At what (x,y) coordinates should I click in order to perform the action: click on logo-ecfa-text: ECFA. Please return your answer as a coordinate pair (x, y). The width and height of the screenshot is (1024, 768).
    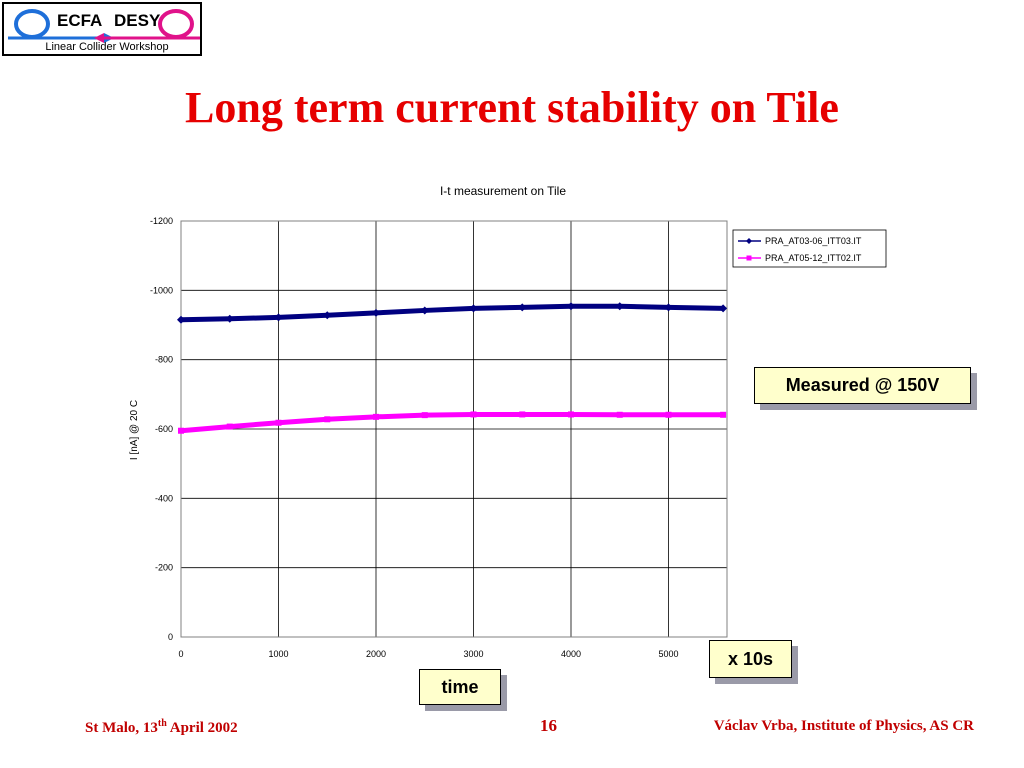
    Looking at the image, I should click on (80, 20).